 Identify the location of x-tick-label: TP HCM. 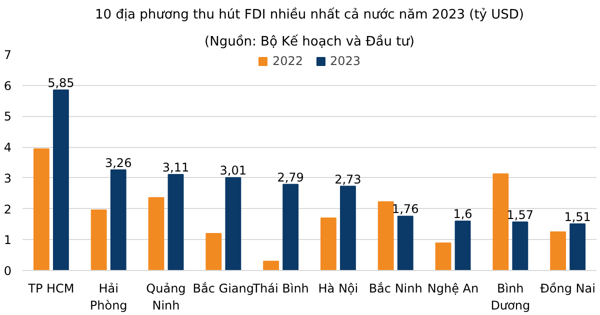
(50, 289).